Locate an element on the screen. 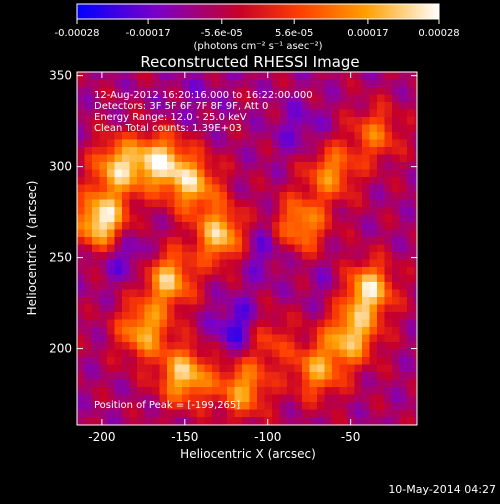 The image size is (500, 504). annotation-line: Clean Total counts: 1.39E+03 is located at coordinates (168, 128).